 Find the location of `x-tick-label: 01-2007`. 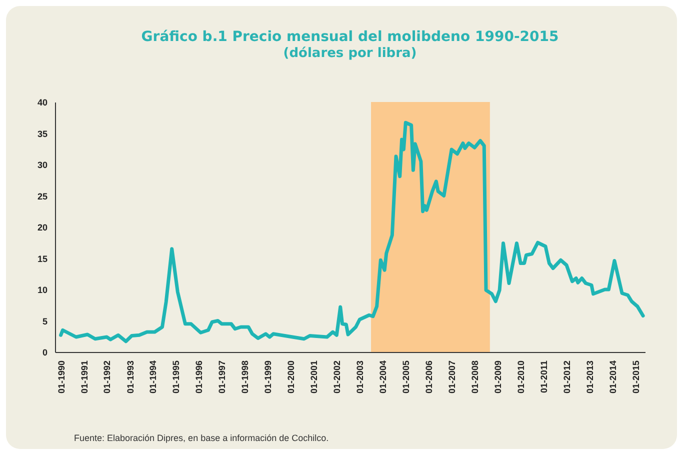

x-tick-label: 01-2007 is located at coordinates (452, 377).